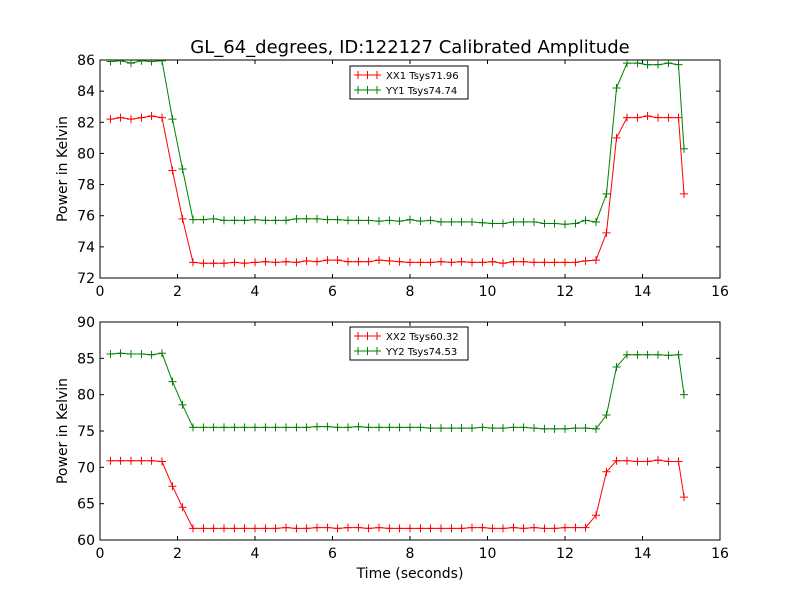 This screenshot has width=800, height=600. I want to click on x-tick-label: 12, so click(565, 292).